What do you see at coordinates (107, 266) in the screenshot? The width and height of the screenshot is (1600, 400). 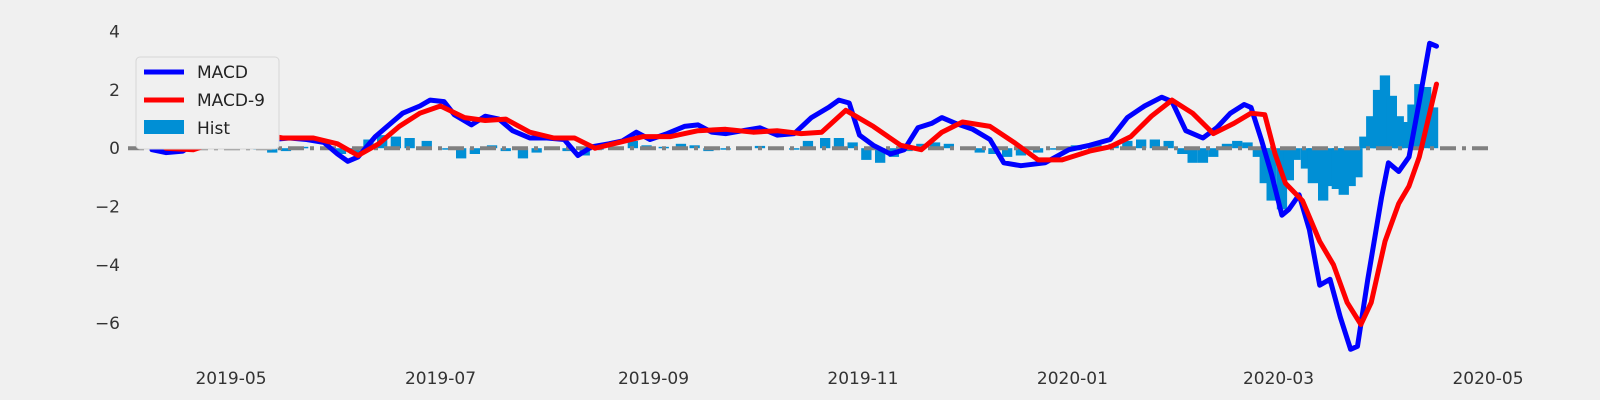 I see `y-tick-label: −4` at bounding box center [107, 266].